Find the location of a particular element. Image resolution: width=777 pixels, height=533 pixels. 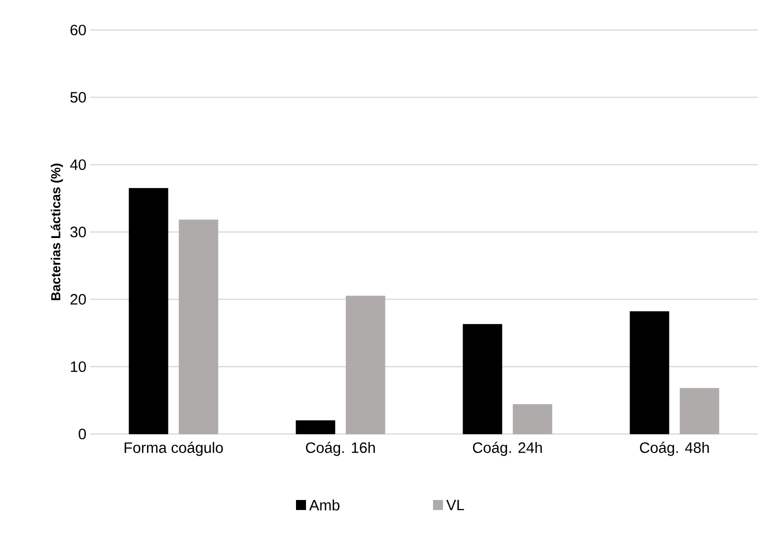

x-tick-label: Coág. 48h is located at coordinates (674, 449).